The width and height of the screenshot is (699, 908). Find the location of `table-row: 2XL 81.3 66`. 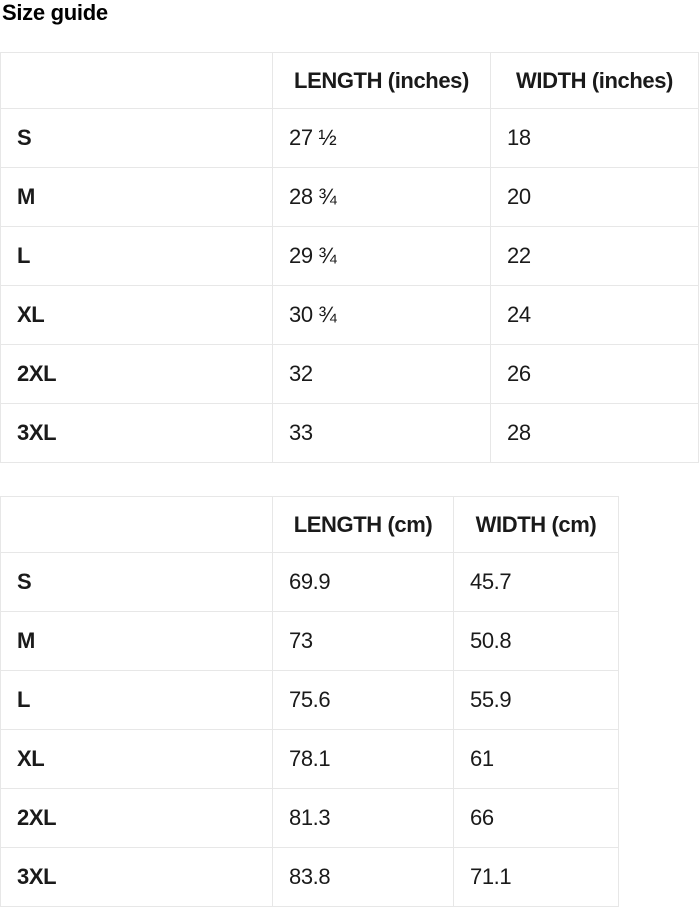

table-row: 2XL 81.3 66 is located at coordinates (309, 818).